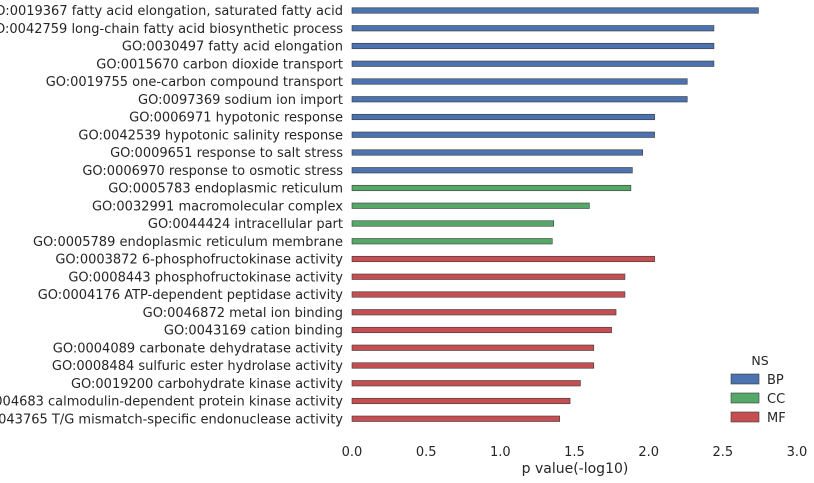  Describe the element at coordinates (205, 277) in the screenshot. I see `category-label: GO:0008443 phosphofructokinase activity` at that location.